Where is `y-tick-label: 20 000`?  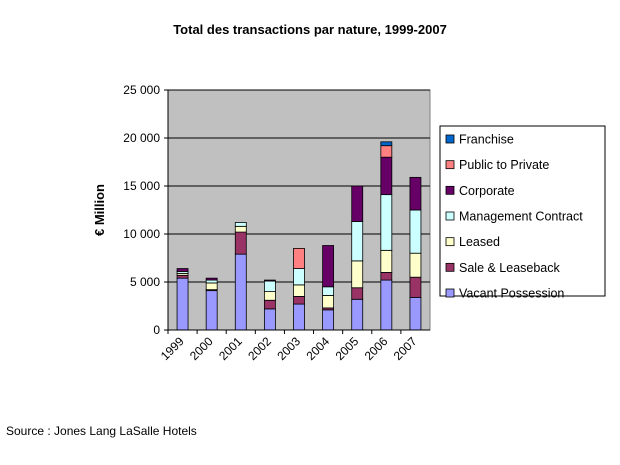
y-tick-label: 20 000 is located at coordinates (141, 138).